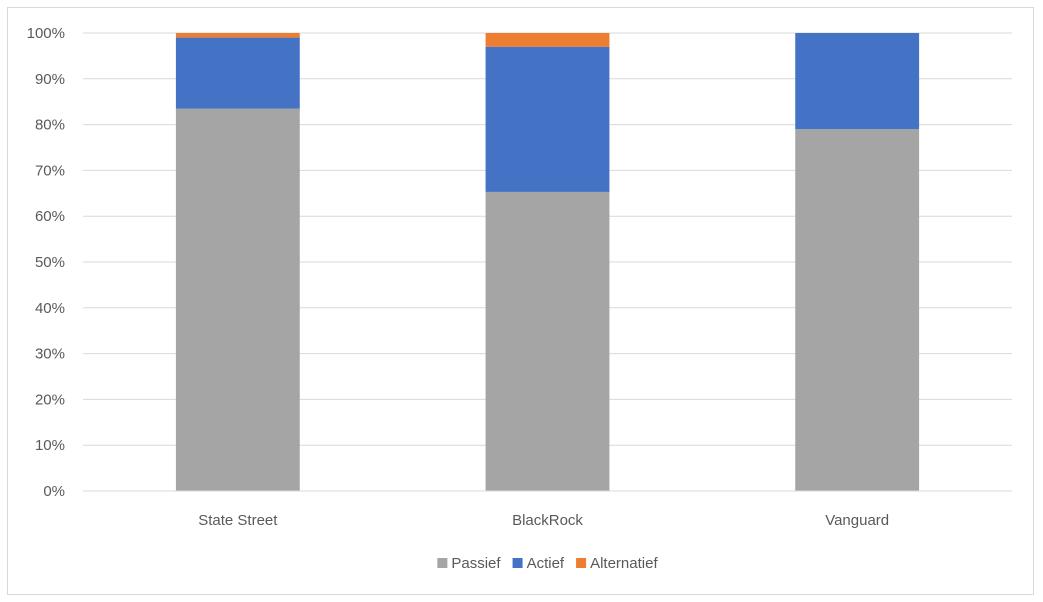 The image size is (1043, 602). What do you see at coordinates (857, 520) in the screenshot?
I see `x-category-label: Vanguard` at bounding box center [857, 520].